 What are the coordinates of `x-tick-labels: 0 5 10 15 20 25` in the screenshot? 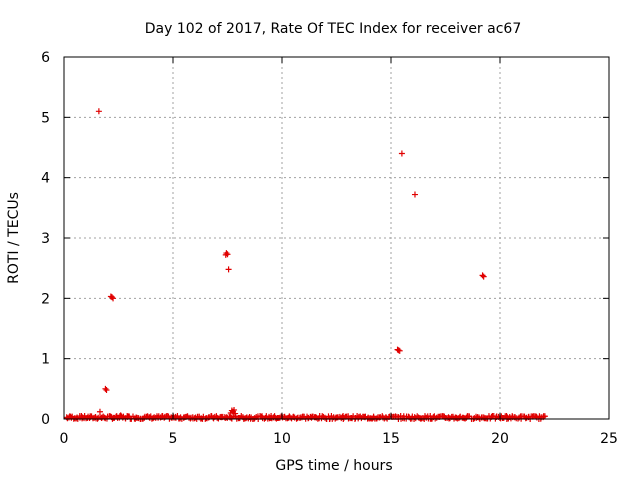 It's located at (339, 439).